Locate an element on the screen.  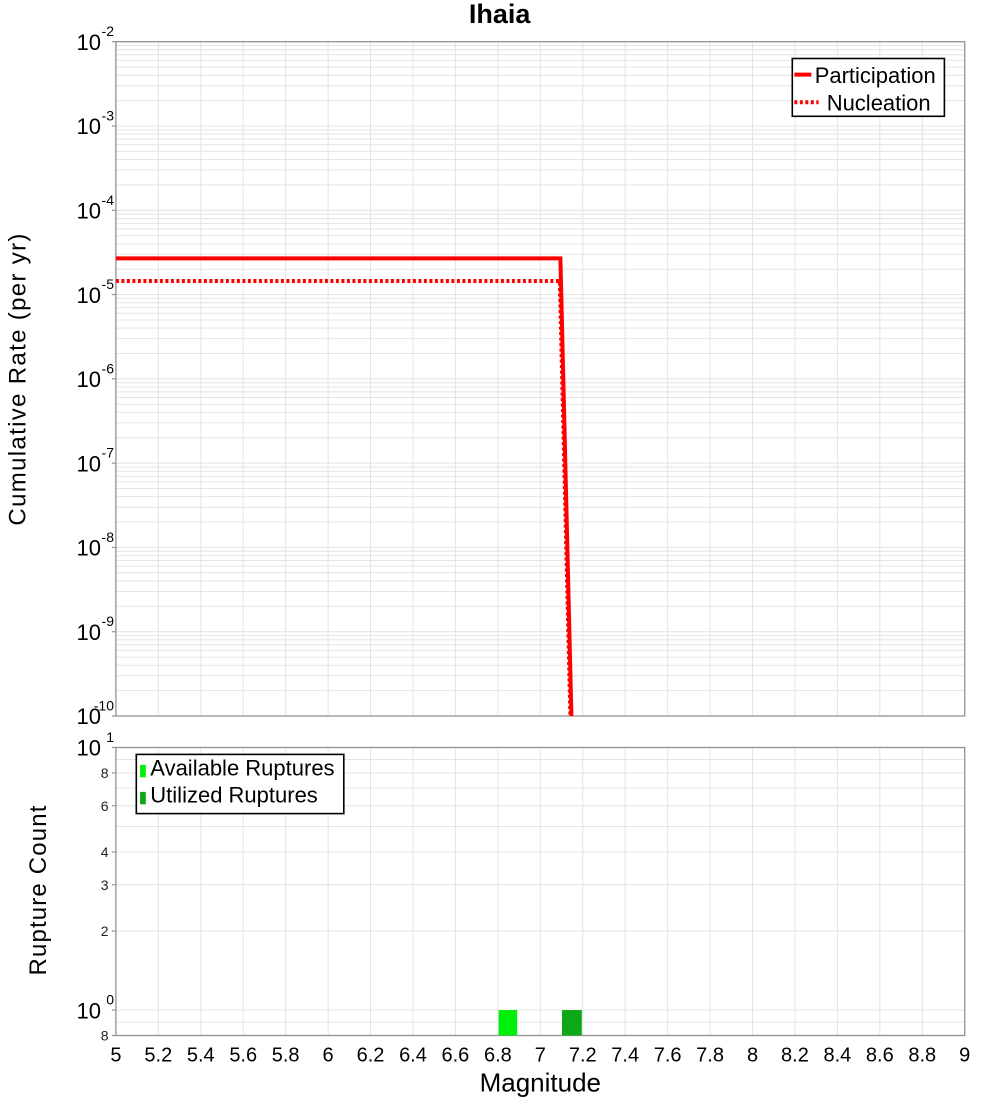
svg-text: 4 is located at coordinates (105, 852).